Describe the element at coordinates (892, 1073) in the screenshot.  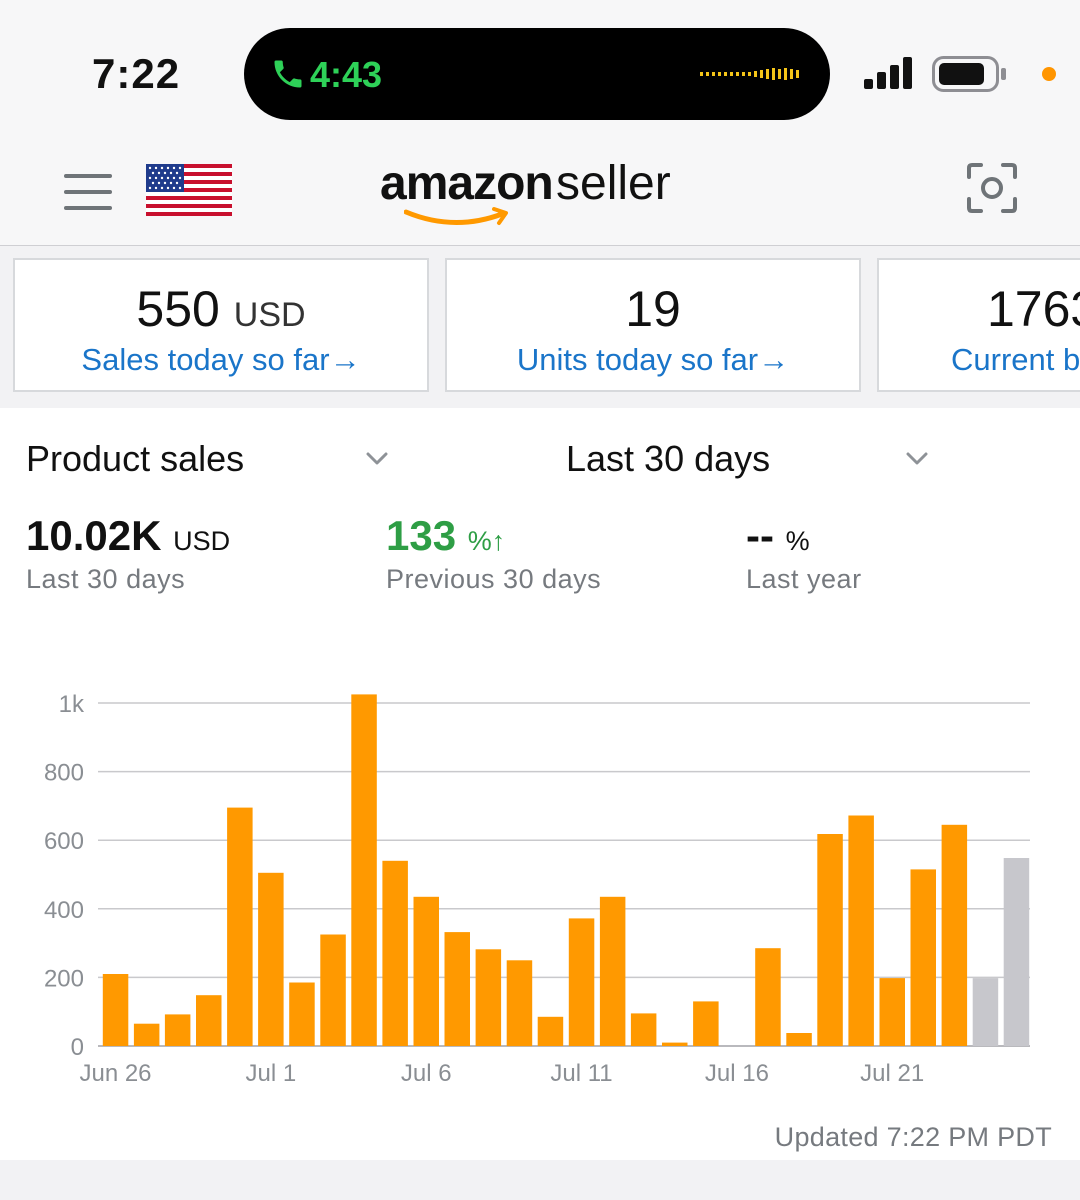
I see `x-tick-label: Jul 21` at that location.